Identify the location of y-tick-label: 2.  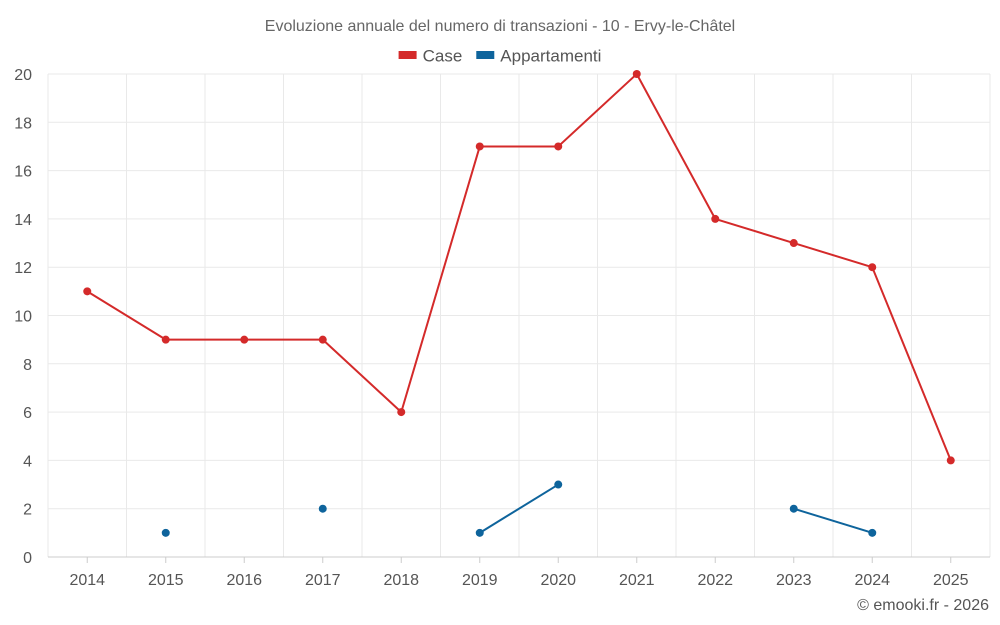
(27, 510).